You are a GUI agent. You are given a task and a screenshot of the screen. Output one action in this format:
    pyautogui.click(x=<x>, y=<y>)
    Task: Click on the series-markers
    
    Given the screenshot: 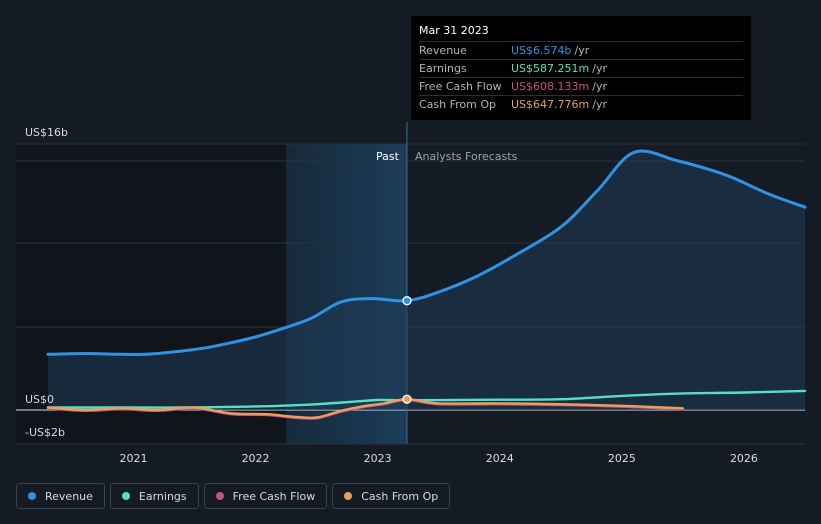 What is the action you would take?
    pyautogui.click(x=407, y=350)
    